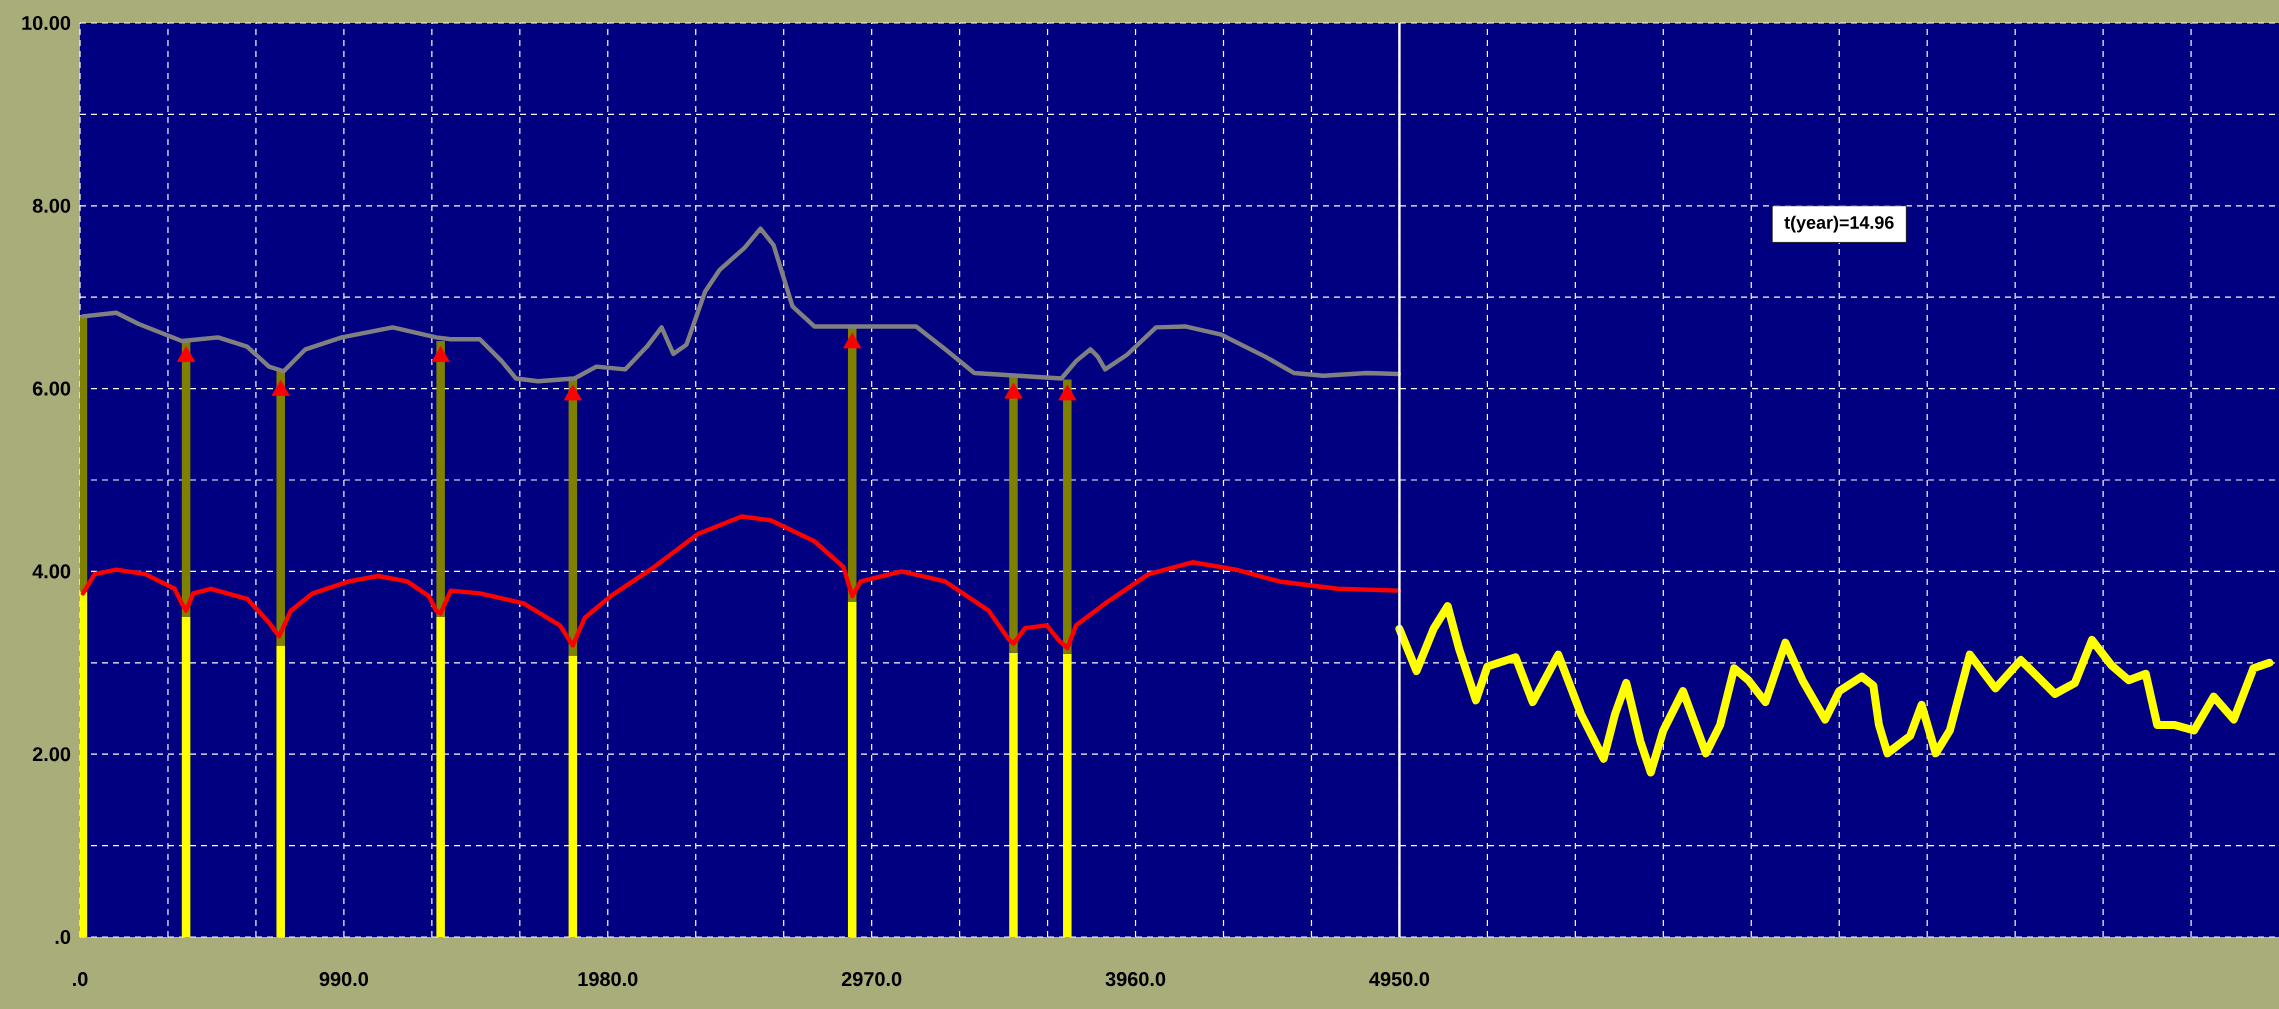 This screenshot has height=1009, width=2279. What do you see at coordinates (1135, 979) in the screenshot?
I see `x-tick-label: 3960.0` at bounding box center [1135, 979].